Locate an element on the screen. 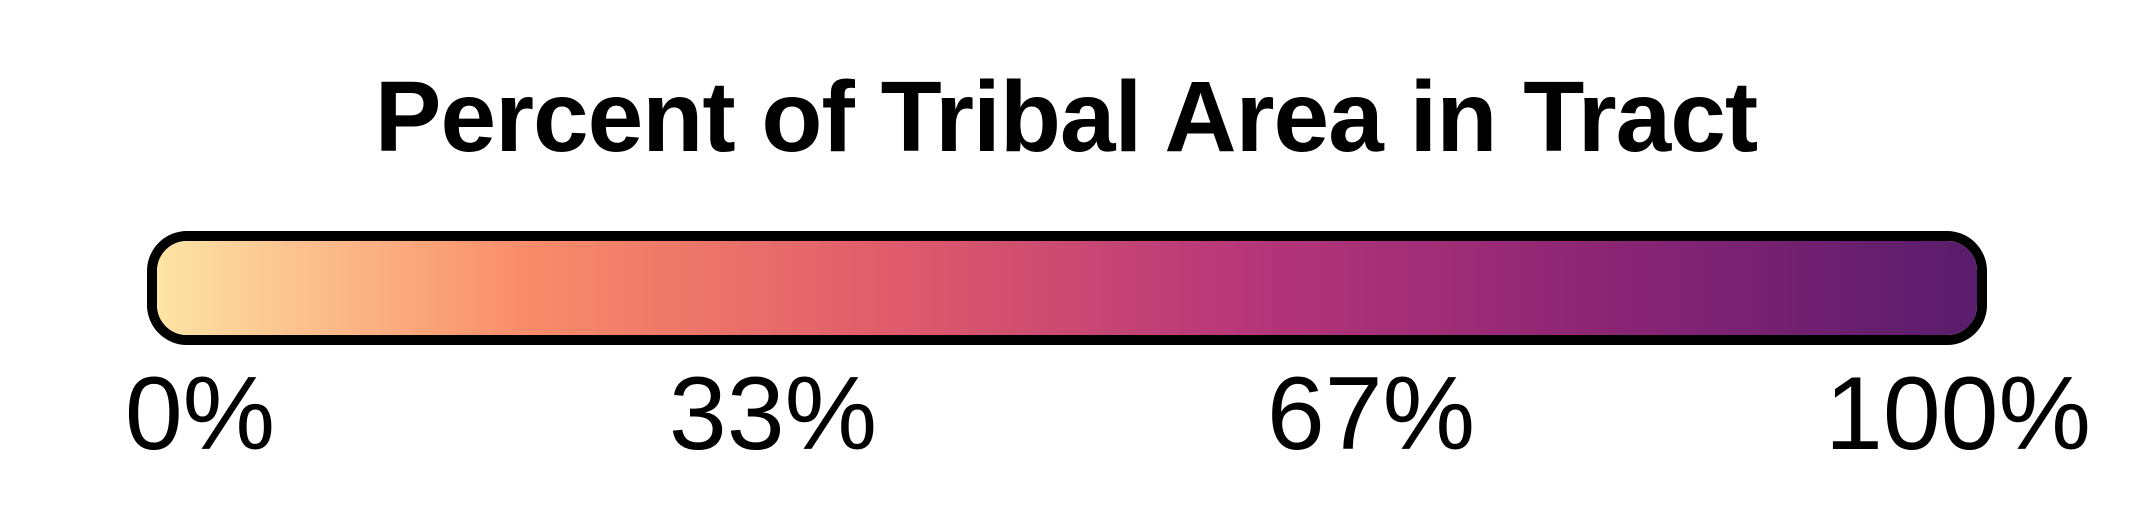  tick-label-67: 67% is located at coordinates (1371, 414).